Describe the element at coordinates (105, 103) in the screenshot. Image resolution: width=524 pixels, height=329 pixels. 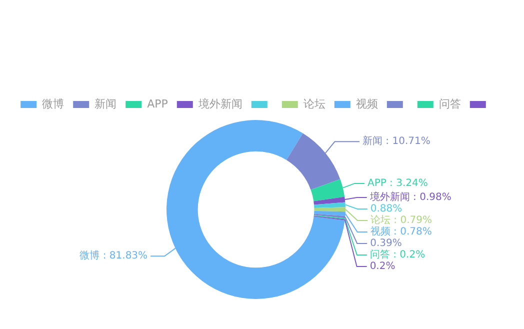
I see `legend-label: 新闻` at that location.